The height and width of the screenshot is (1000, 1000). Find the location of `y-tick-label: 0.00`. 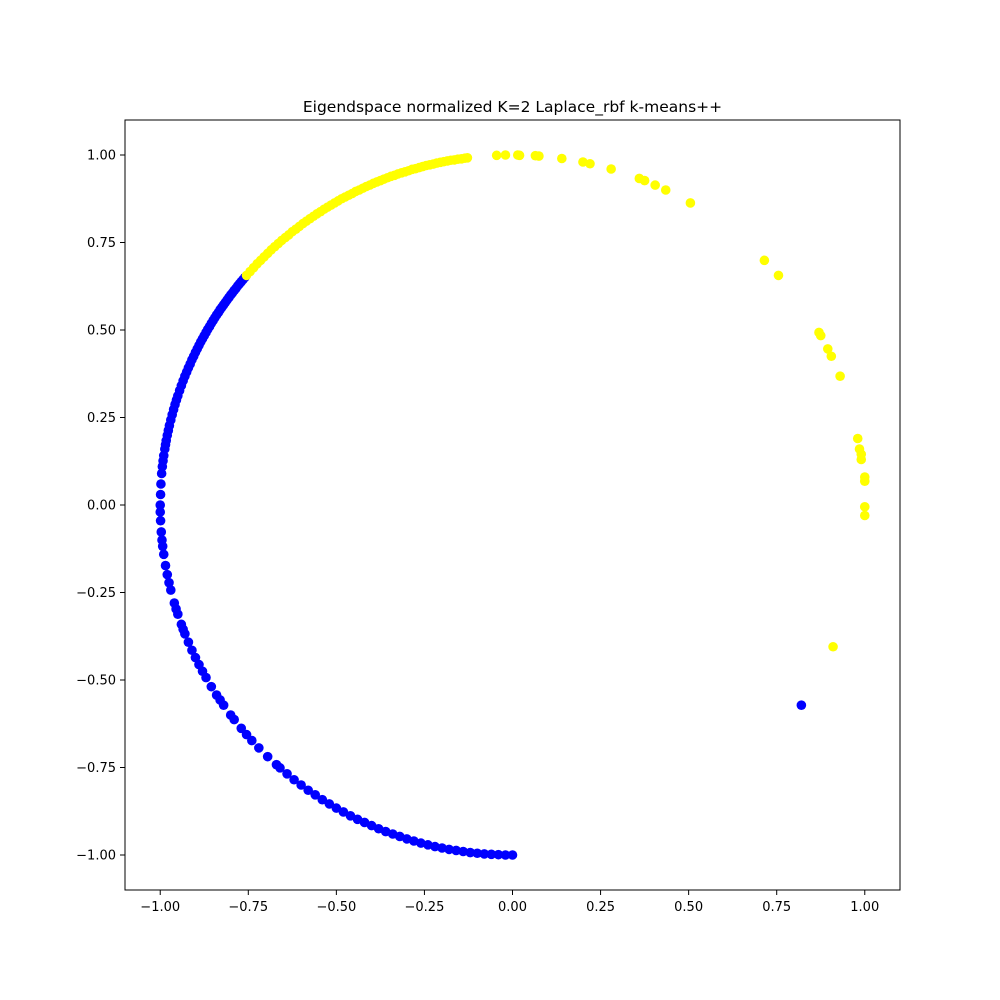

y-tick-label: 0.00 is located at coordinates (101, 506).